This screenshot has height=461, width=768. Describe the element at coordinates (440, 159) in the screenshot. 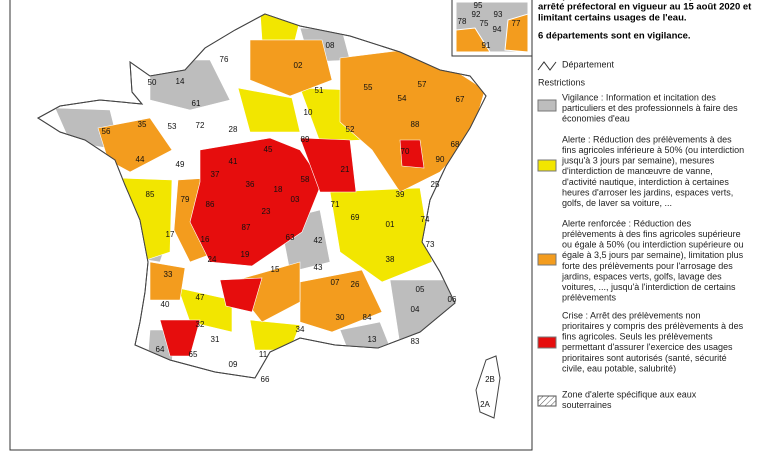

I see `department-label: 90` at that location.